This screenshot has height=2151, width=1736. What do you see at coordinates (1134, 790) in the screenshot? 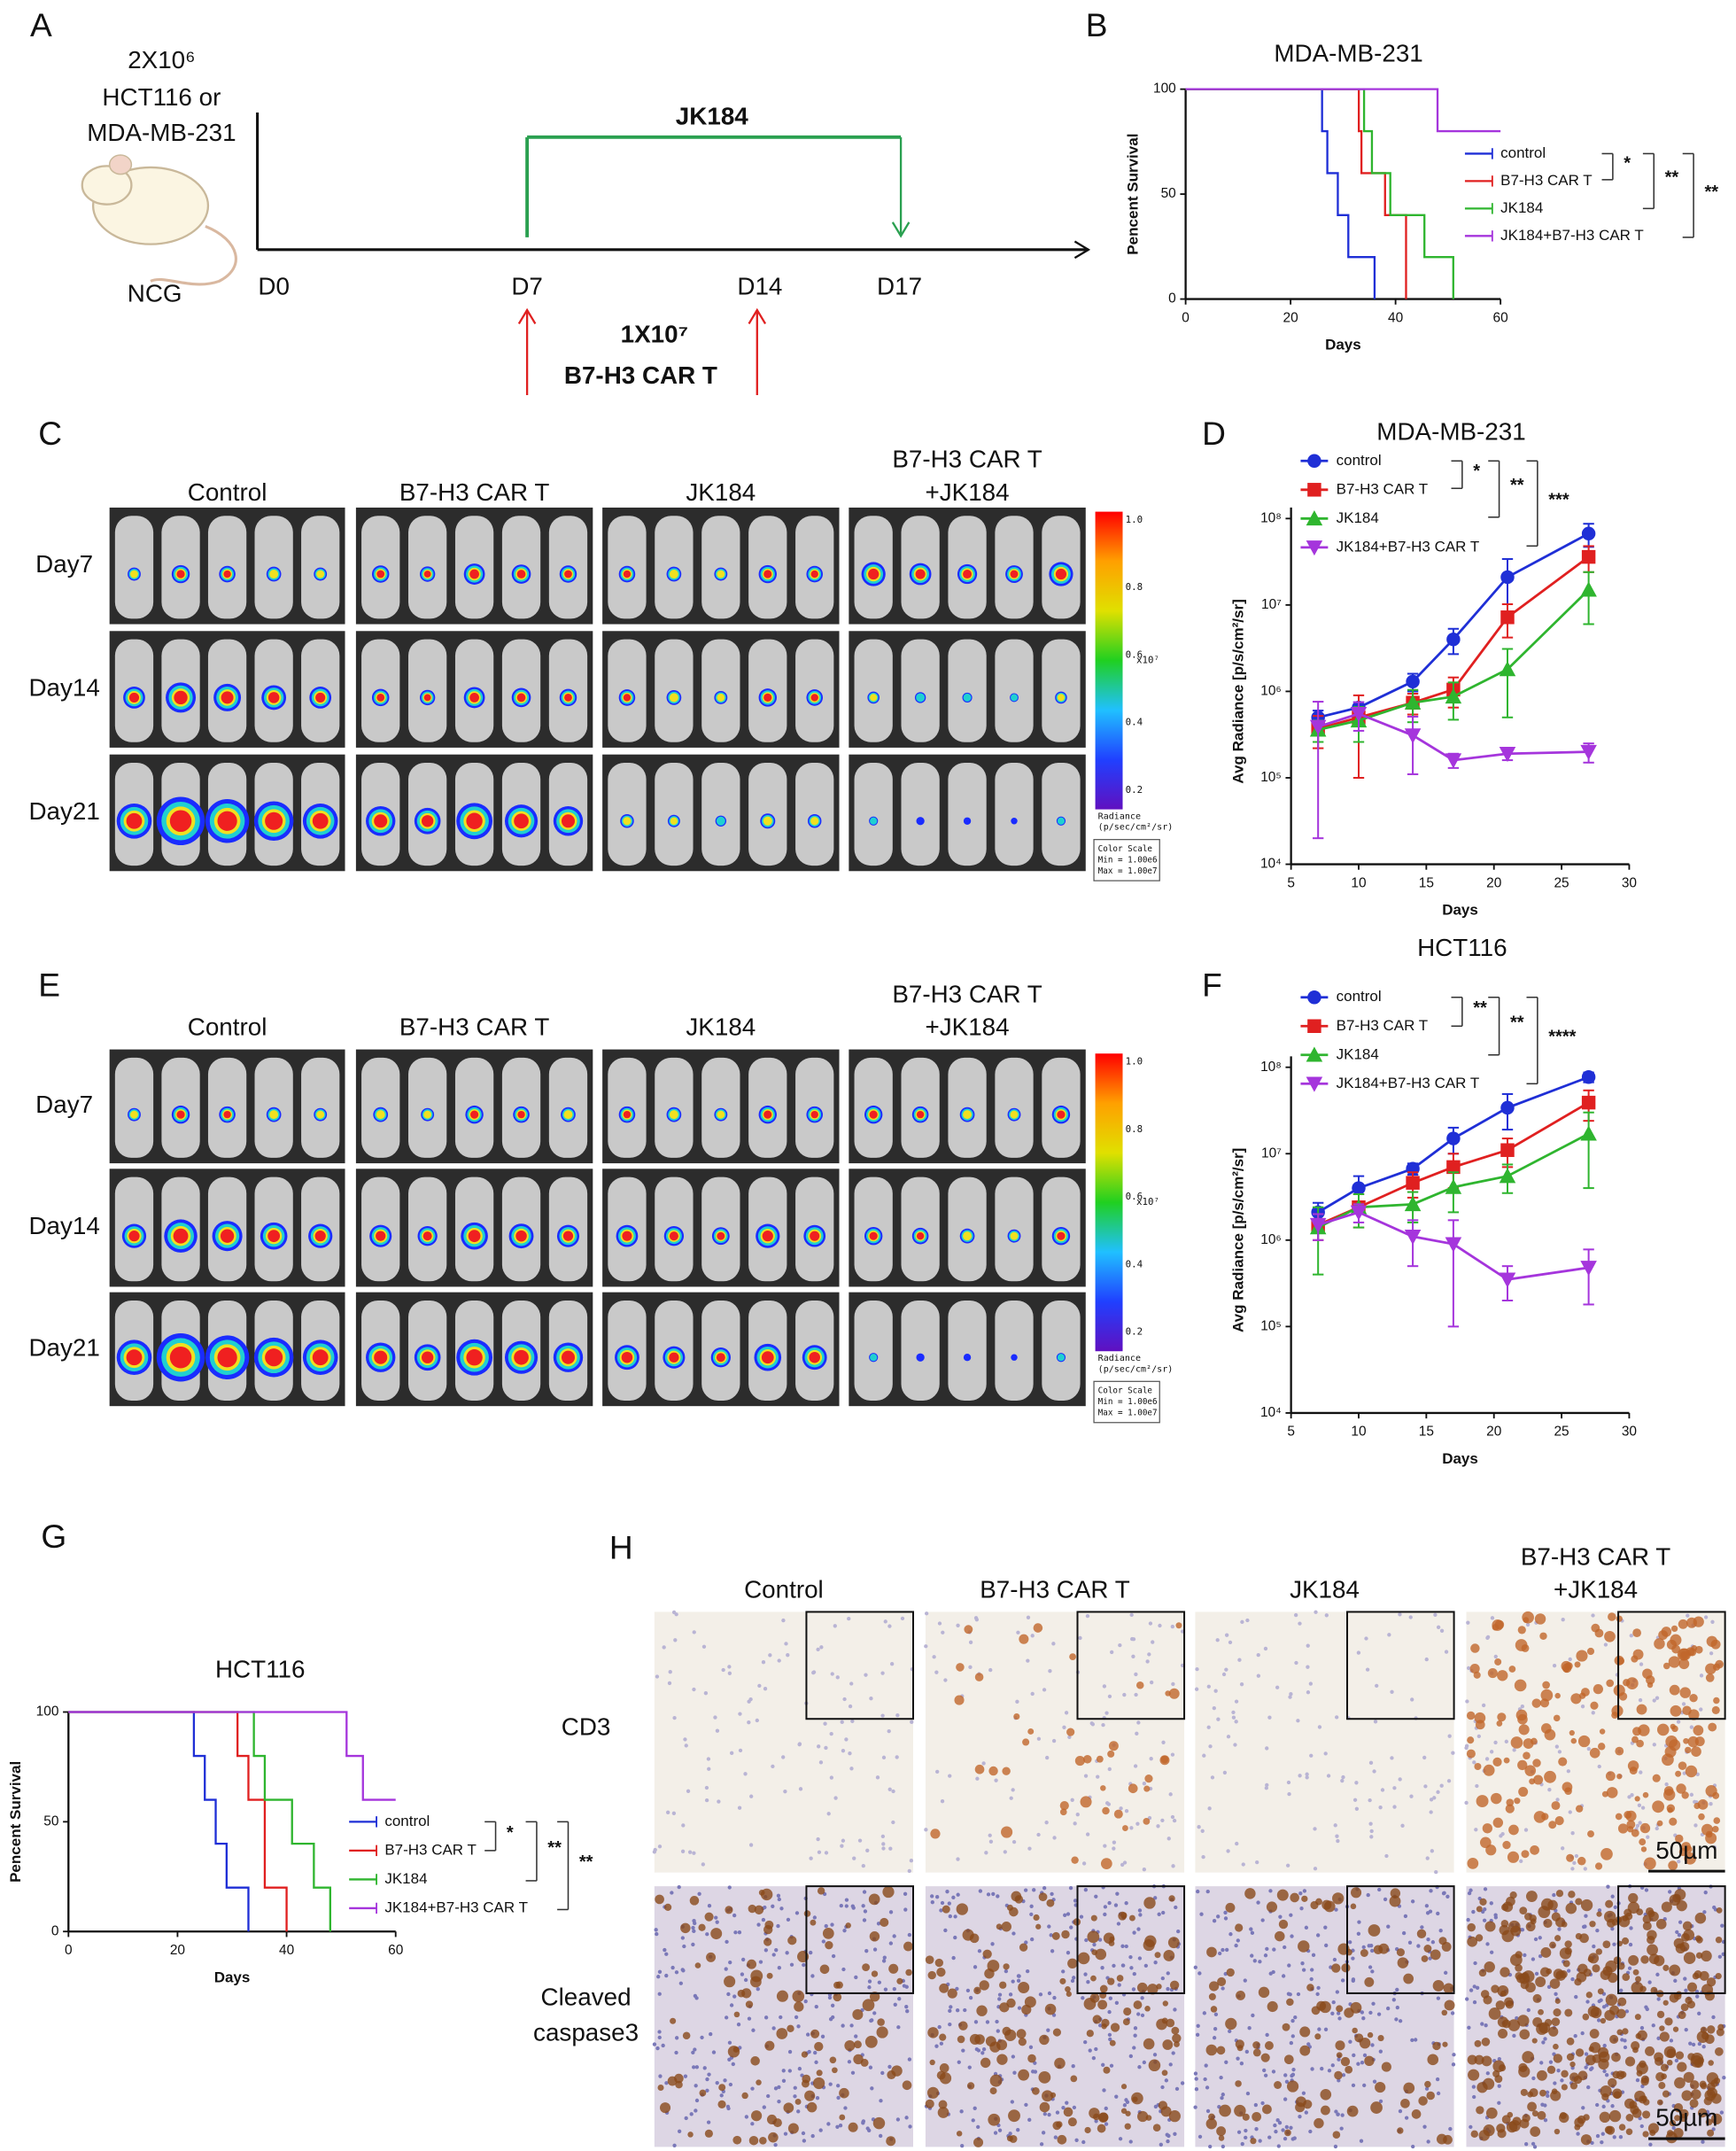
I see `colorbar-label: 0.2` at bounding box center [1134, 790].